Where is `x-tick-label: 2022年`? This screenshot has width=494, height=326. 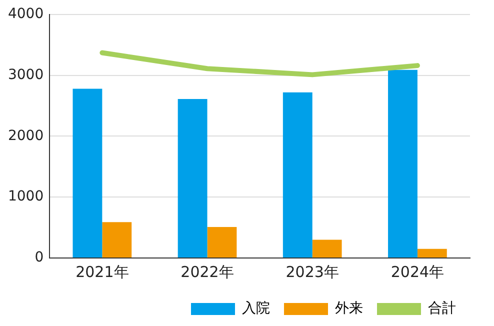
x-tick-label: 2022年 is located at coordinates (207, 271).